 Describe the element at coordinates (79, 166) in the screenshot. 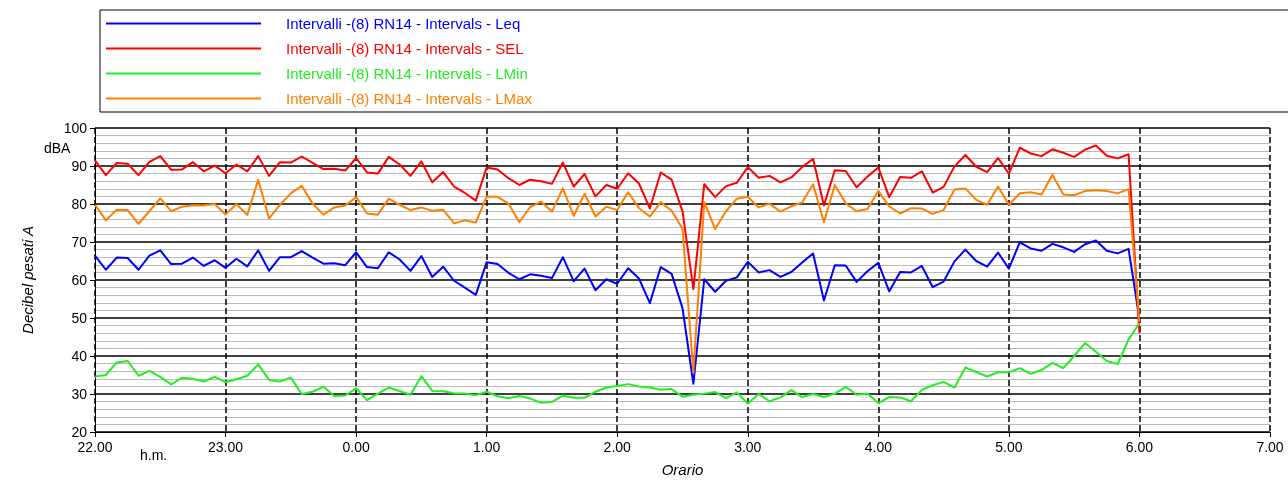

I see `y-tick-label: 90` at that location.